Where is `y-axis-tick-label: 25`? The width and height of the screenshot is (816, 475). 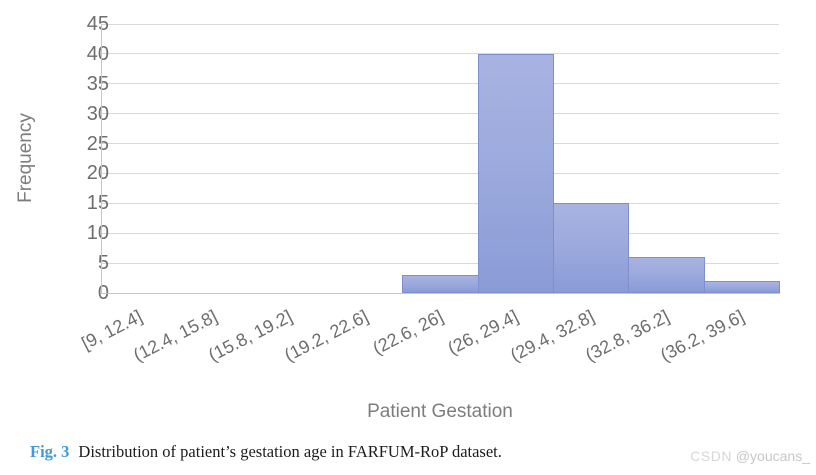
y-axis-tick-label: 25 is located at coordinates (97, 143).